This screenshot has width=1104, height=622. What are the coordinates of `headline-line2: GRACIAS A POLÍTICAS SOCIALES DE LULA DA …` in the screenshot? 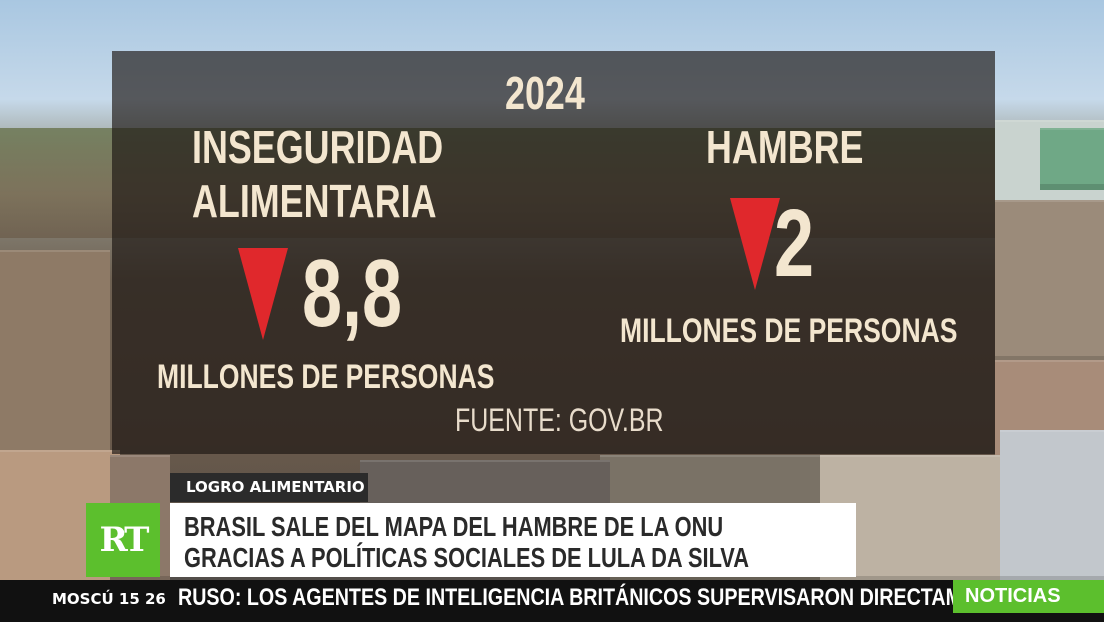 It's located at (467, 557).